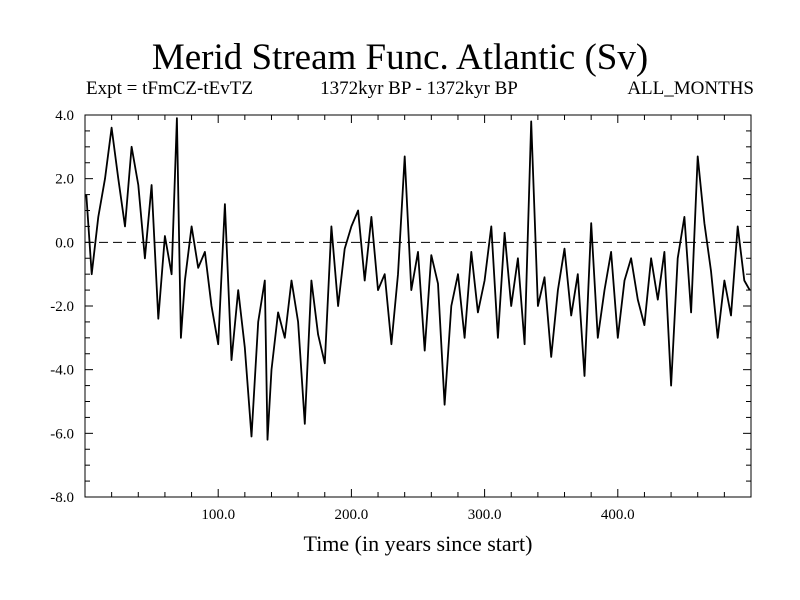 The width and height of the screenshot is (800, 600). What do you see at coordinates (485, 515) in the screenshot?
I see `x-tick-label: 300.0` at bounding box center [485, 515].